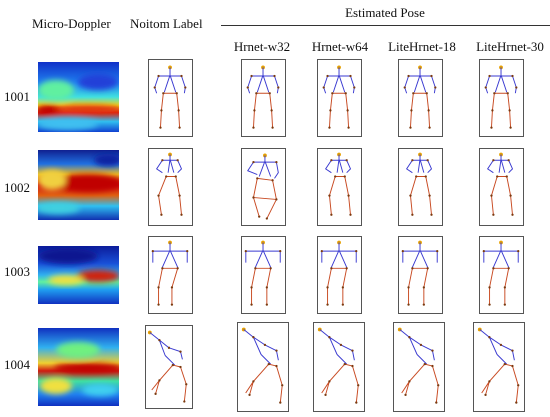  I want to click on row-id-1003: 1003, so click(17, 271).